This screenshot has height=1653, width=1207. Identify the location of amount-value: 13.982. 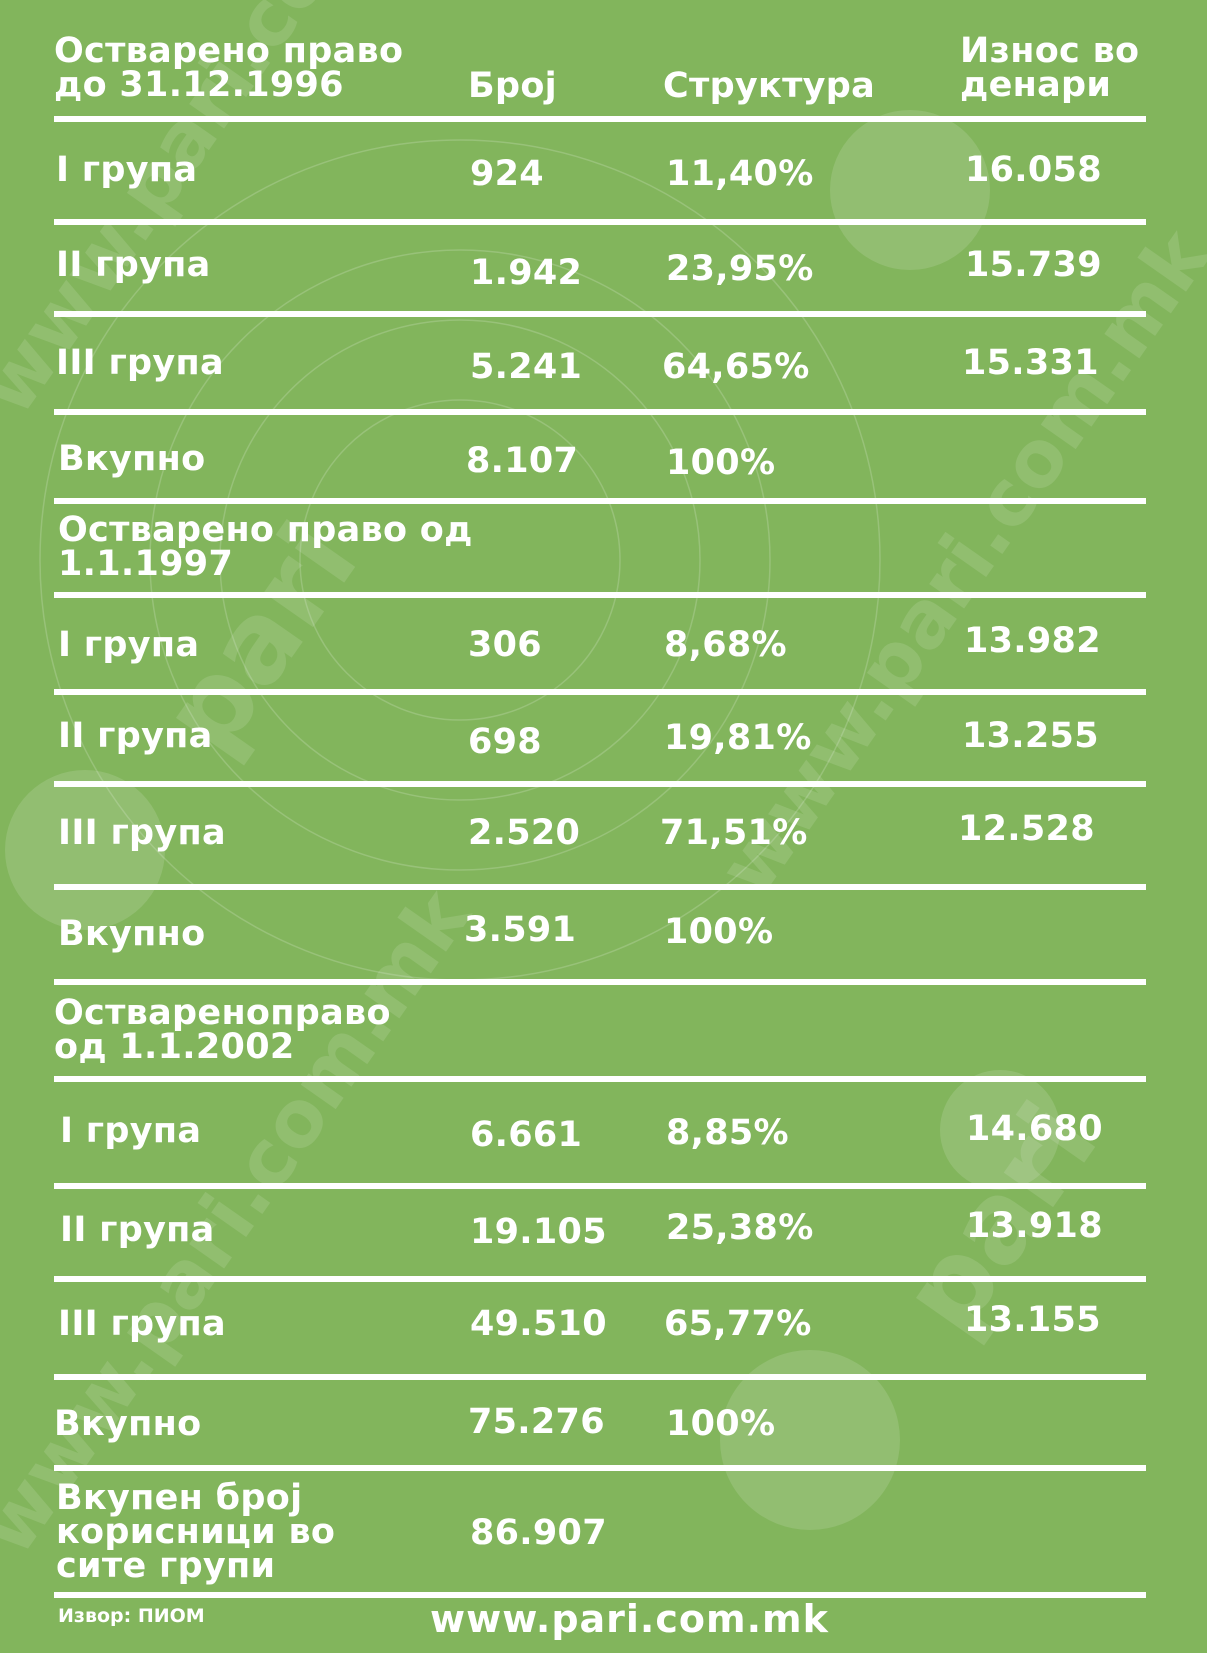
(1032, 641).